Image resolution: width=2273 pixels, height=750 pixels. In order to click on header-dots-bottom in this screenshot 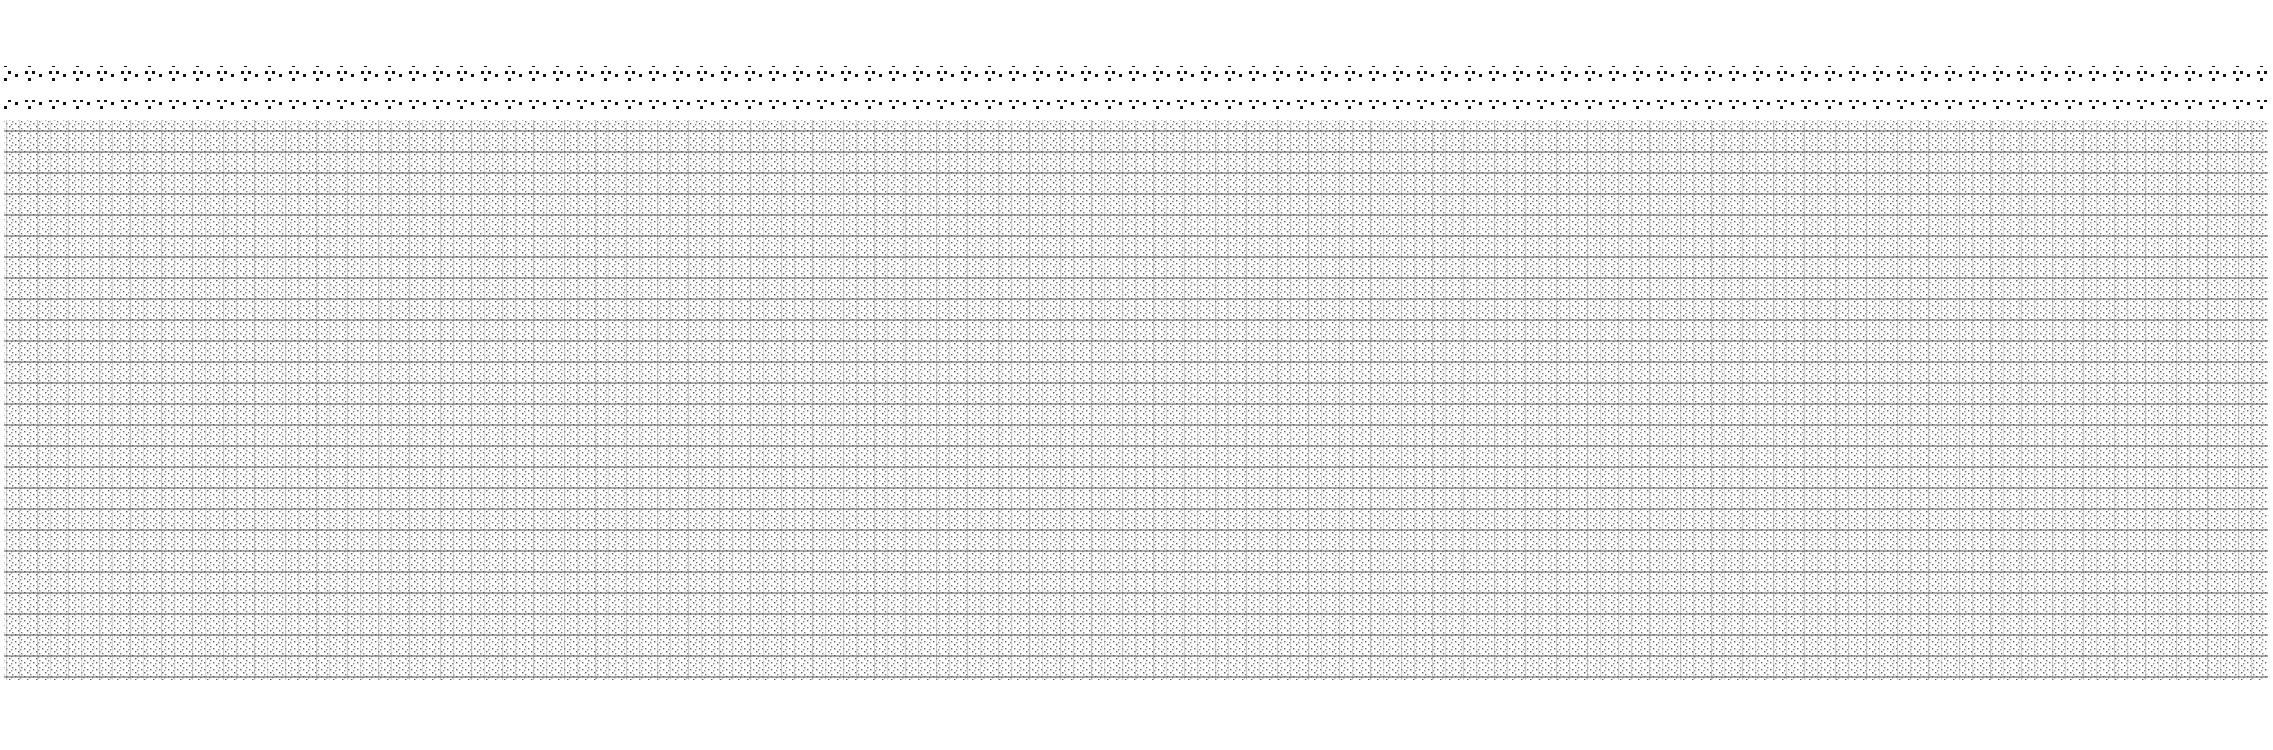, I will do `click(1136, 106)`.